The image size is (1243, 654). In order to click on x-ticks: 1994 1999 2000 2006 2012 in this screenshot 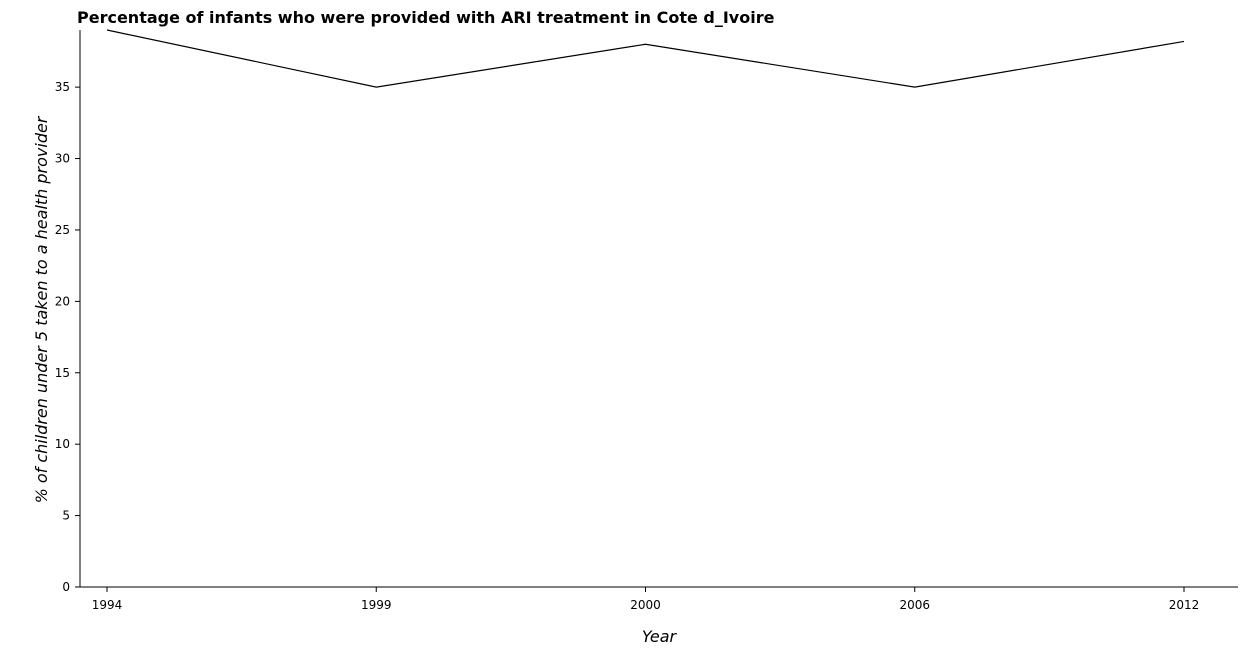, I will do `click(646, 599)`.